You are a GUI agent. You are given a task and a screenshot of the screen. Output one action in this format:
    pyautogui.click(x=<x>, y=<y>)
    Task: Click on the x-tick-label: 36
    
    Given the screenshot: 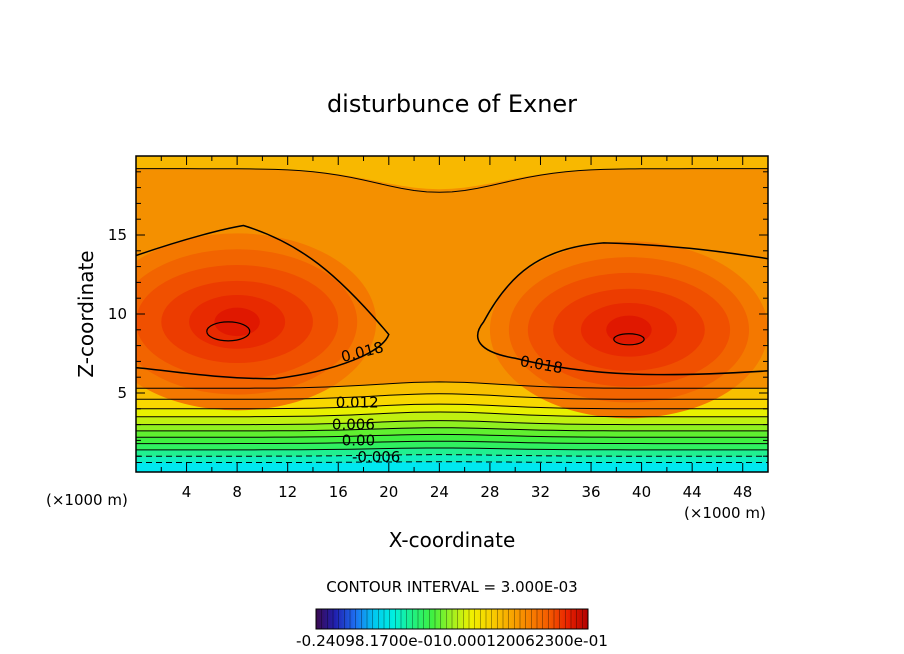 What is the action you would take?
    pyautogui.click(x=590, y=492)
    